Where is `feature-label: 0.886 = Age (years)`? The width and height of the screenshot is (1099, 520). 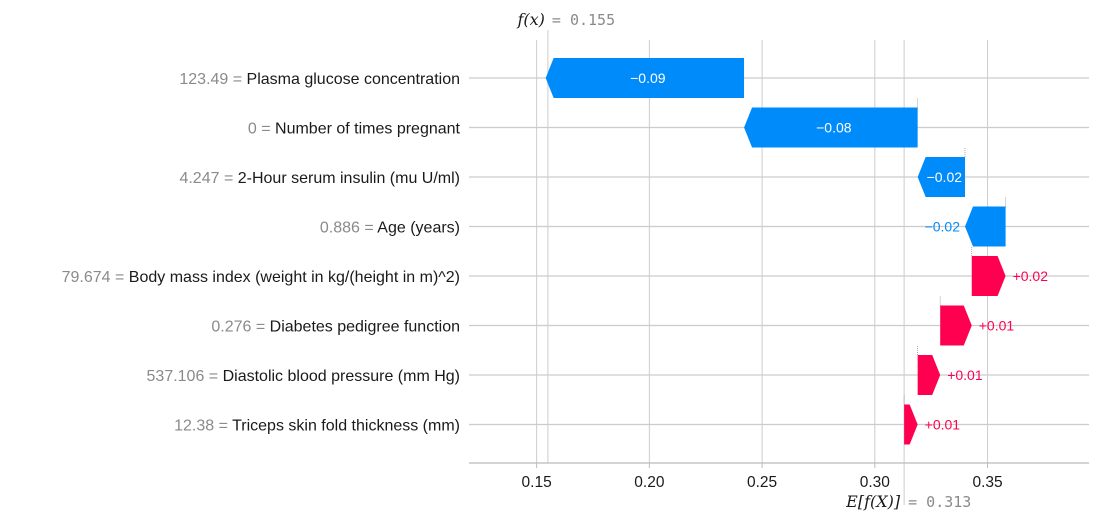
feature-label: 0.886 = Age (years) is located at coordinates (390, 228).